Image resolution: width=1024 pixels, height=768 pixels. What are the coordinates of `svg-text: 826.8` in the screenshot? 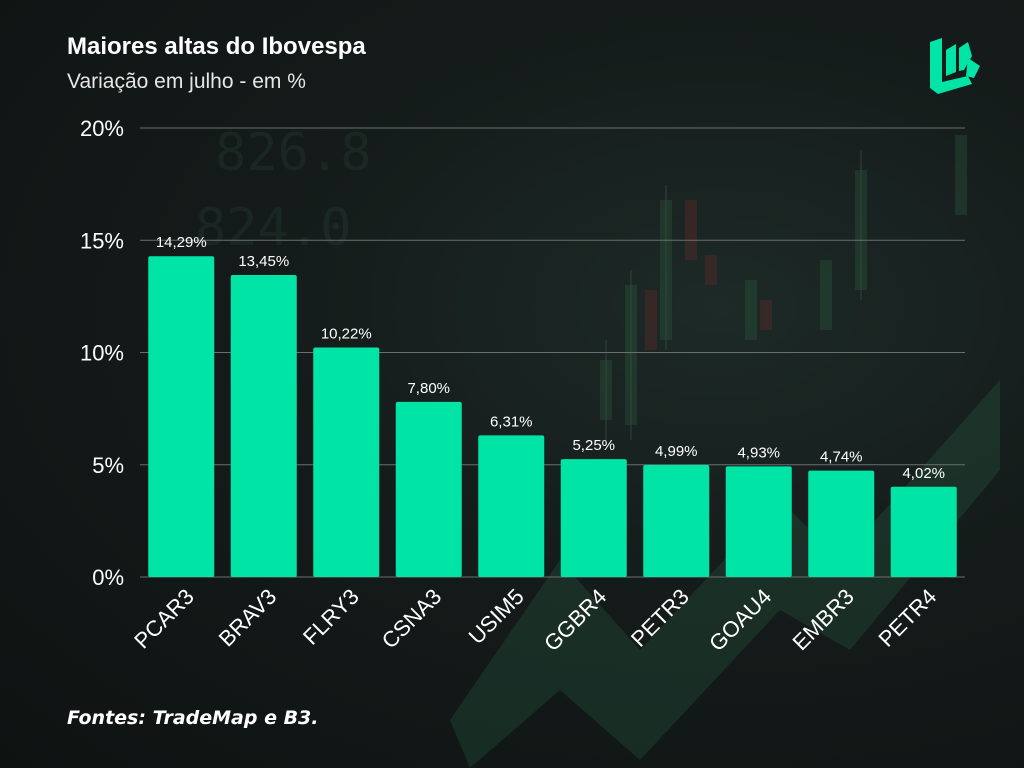 It's located at (293, 153).